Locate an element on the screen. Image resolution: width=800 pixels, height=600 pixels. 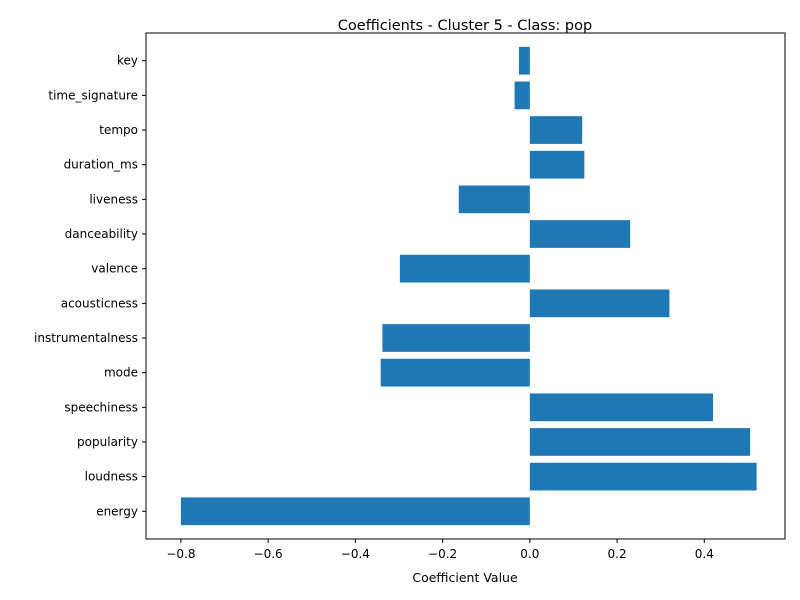
x-tick-label: −0.8 is located at coordinates (180, 554).